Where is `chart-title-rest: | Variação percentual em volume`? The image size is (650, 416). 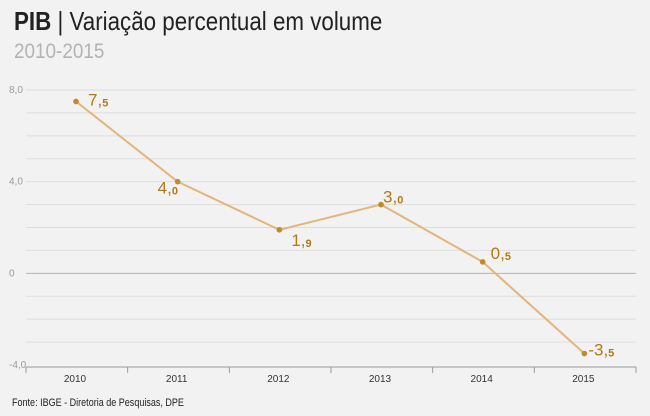
chart-title-rest: | Variação percentual em volume is located at coordinates (217, 21).